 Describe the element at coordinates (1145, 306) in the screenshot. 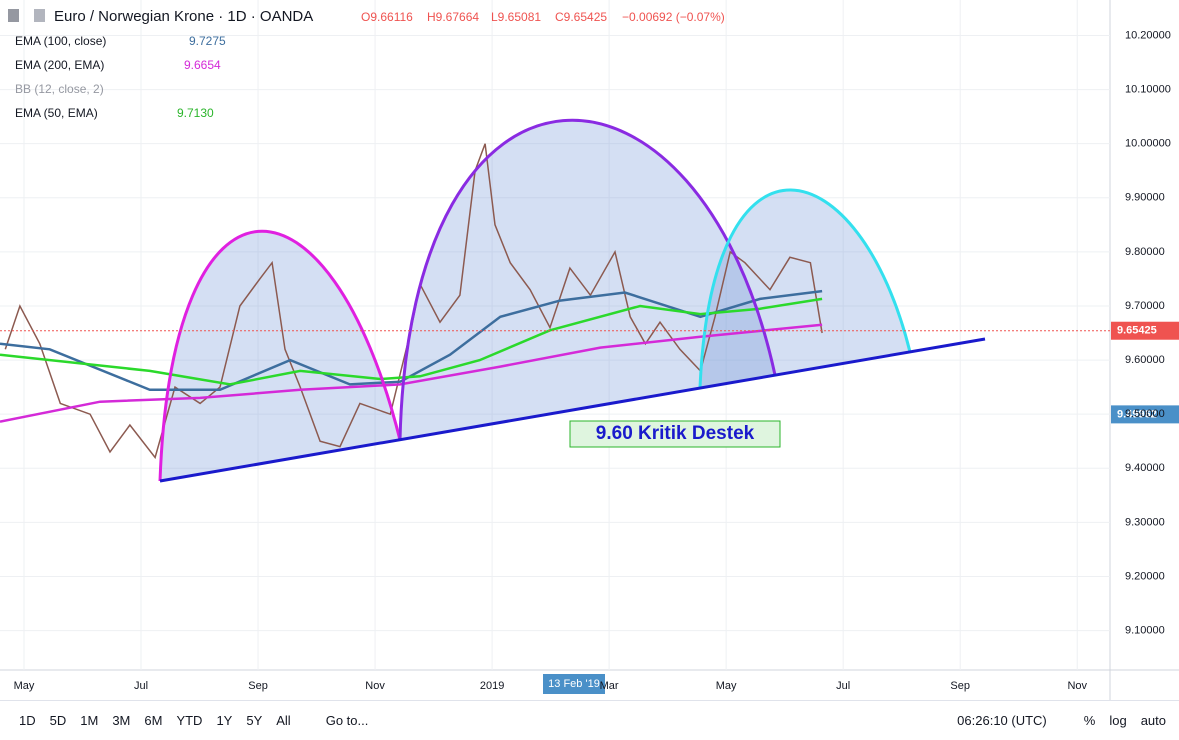

I see `y-tick-label: 9.70000` at that location.